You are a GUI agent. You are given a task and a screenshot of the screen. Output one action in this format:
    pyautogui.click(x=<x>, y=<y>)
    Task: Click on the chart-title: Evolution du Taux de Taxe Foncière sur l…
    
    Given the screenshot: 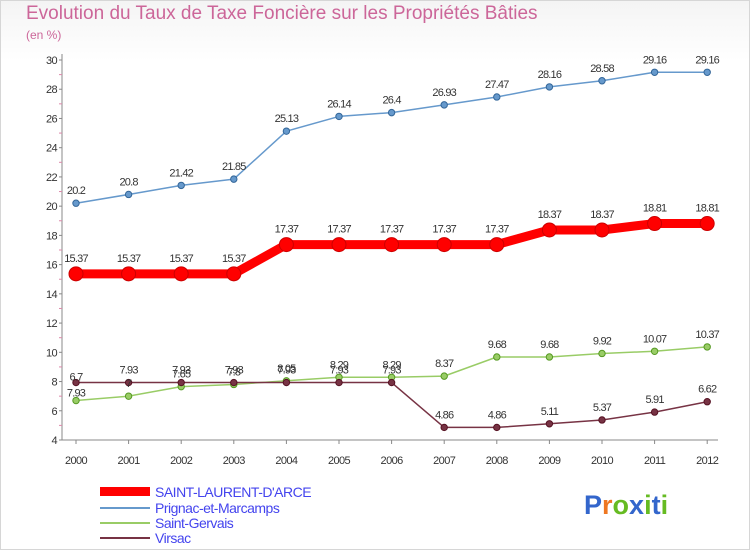 What is the action you would take?
    pyautogui.click(x=282, y=13)
    